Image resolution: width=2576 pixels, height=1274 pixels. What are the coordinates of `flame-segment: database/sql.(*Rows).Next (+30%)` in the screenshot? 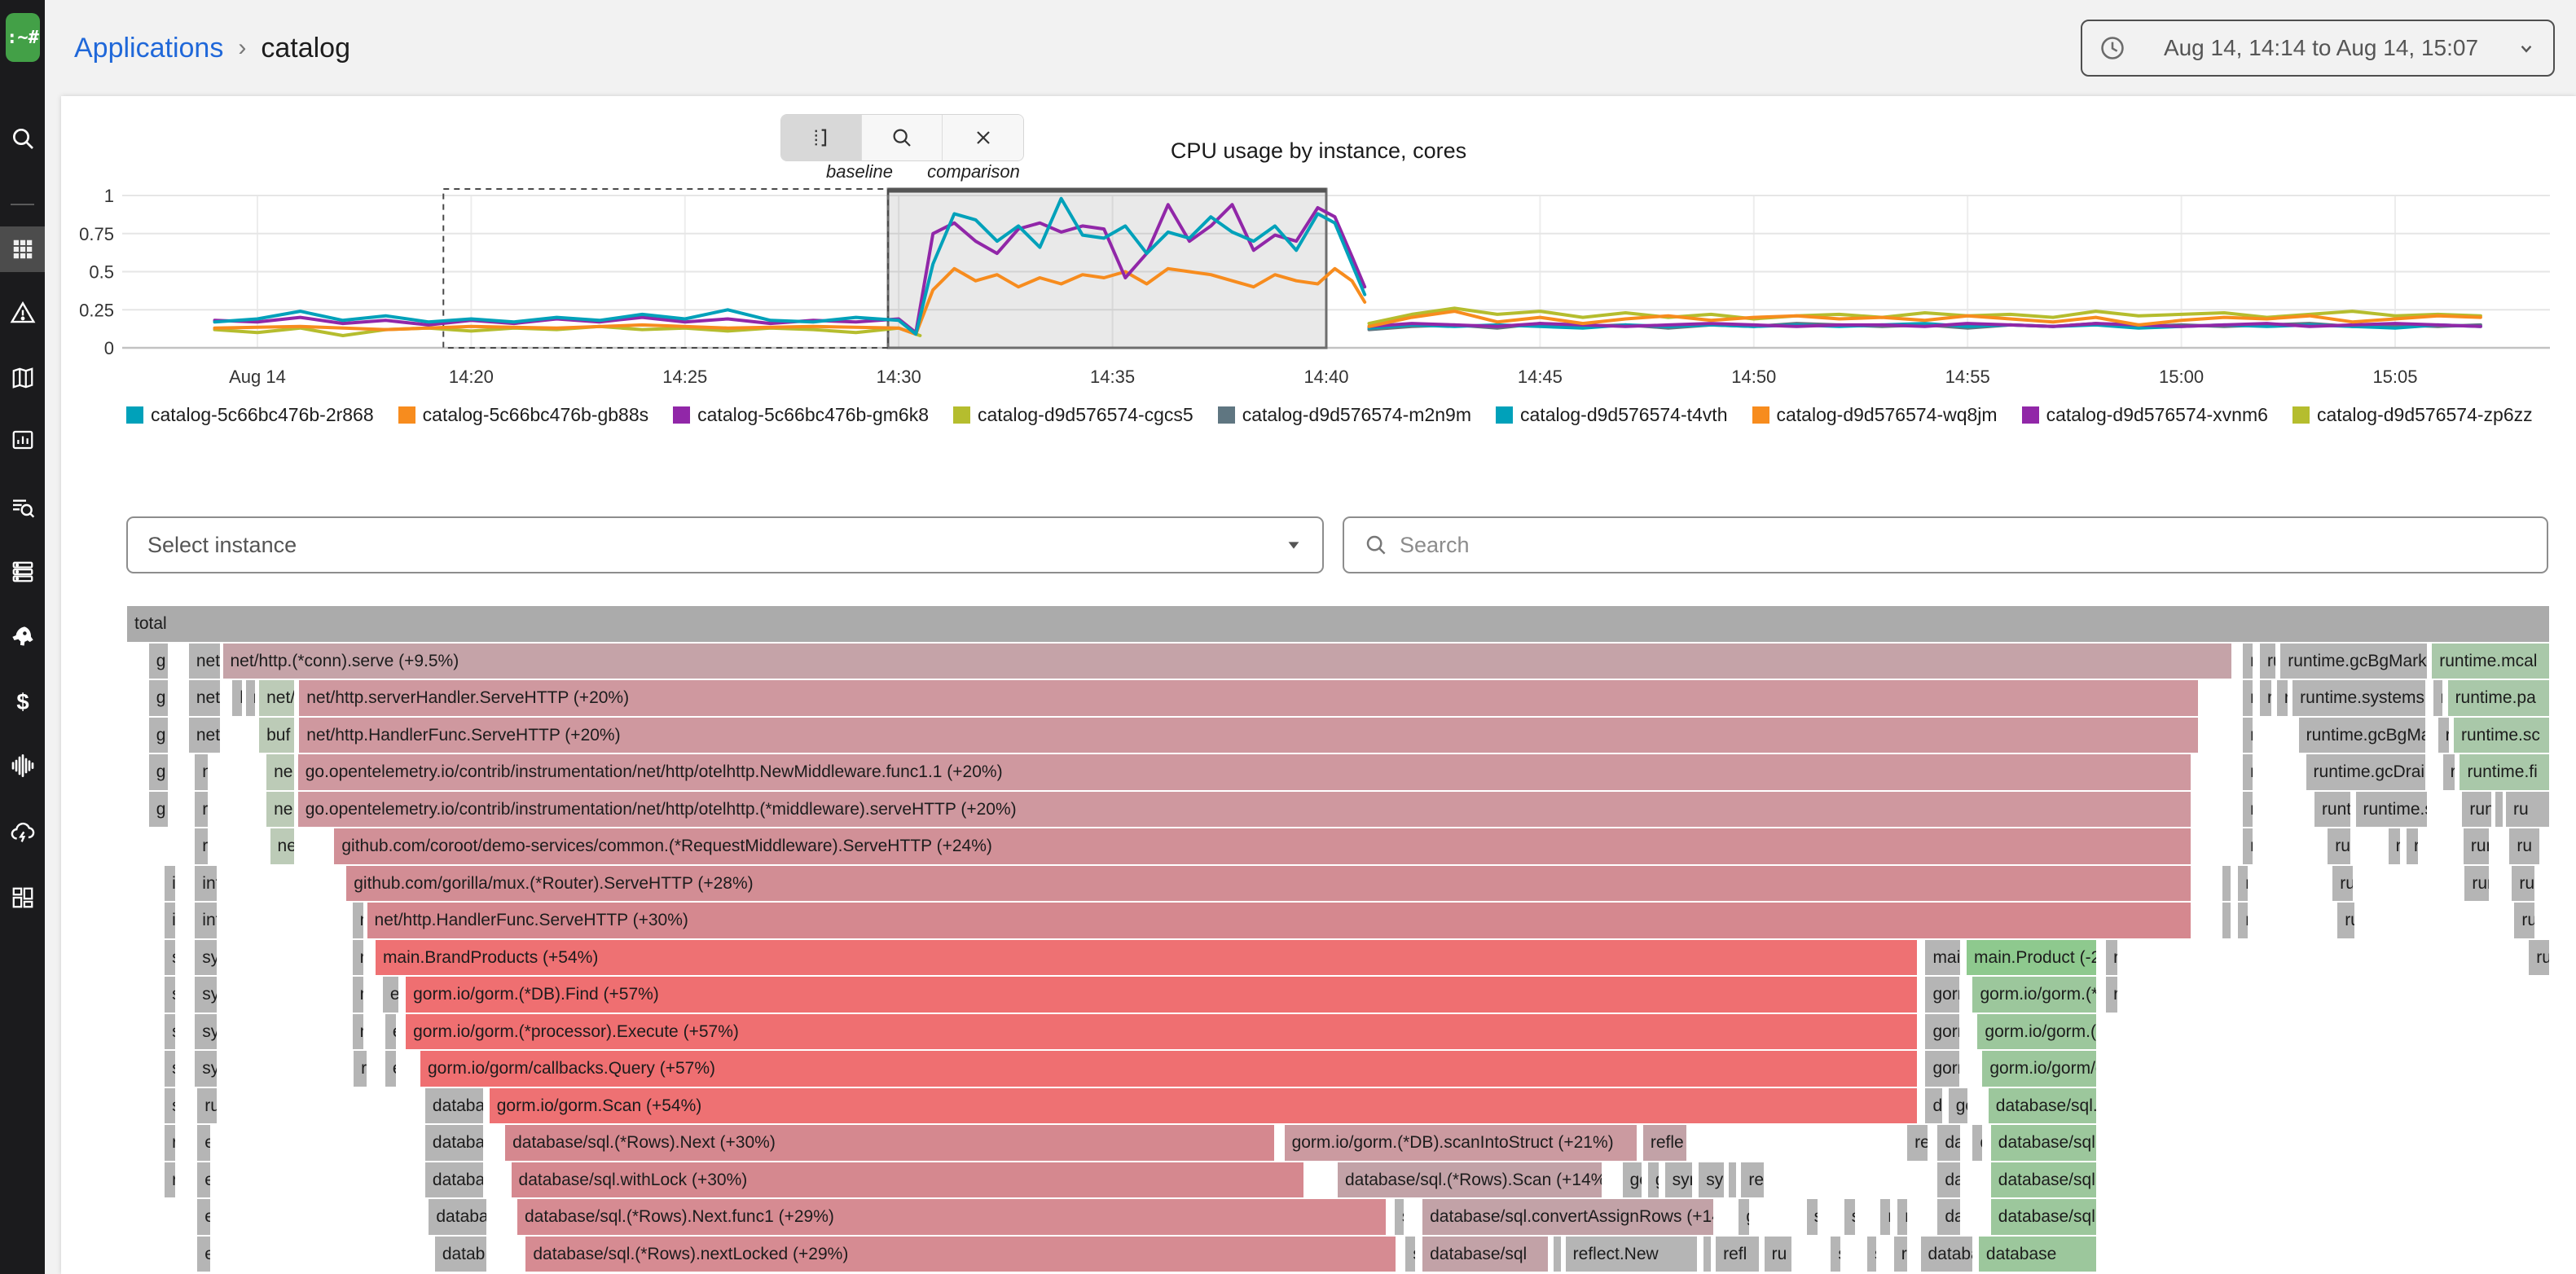 It's located at (890, 1143).